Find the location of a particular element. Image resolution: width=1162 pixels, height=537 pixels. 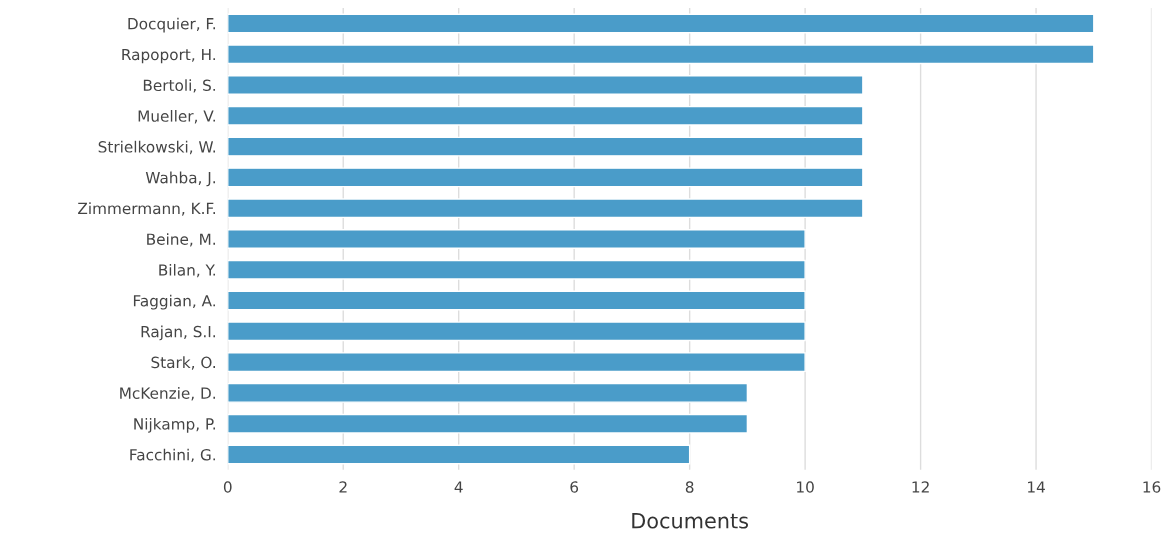

x-tick-label: 6 is located at coordinates (574, 487).